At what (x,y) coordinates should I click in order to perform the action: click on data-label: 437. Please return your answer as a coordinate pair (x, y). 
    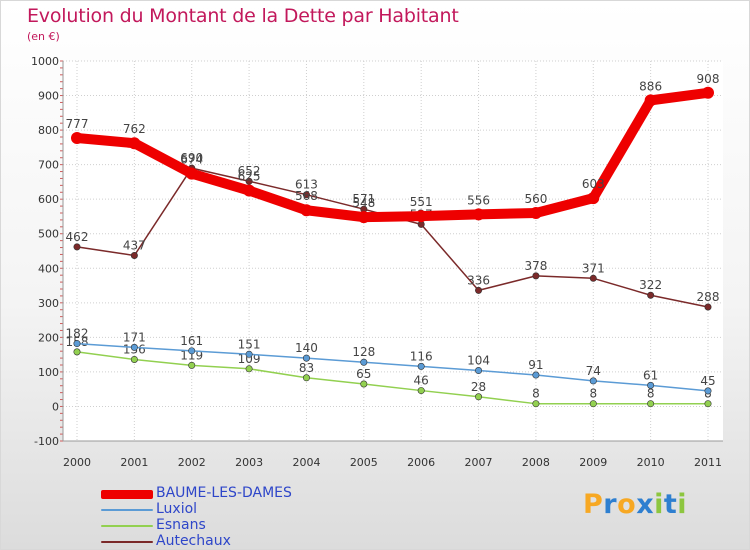
    Looking at the image, I should click on (134, 245).